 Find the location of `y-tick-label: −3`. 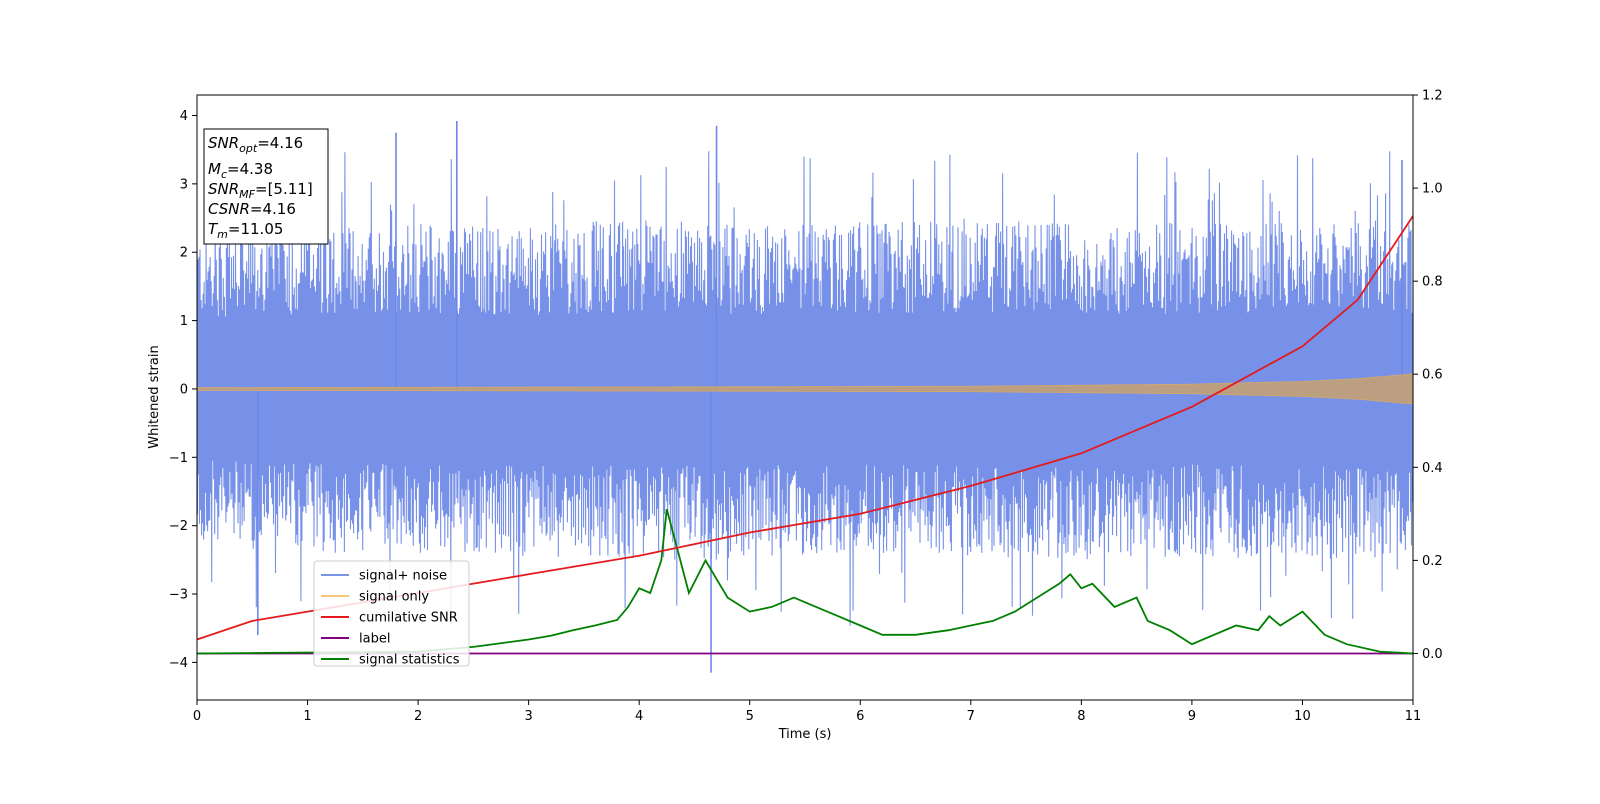

y-tick-label: −3 is located at coordinates (178, 595).